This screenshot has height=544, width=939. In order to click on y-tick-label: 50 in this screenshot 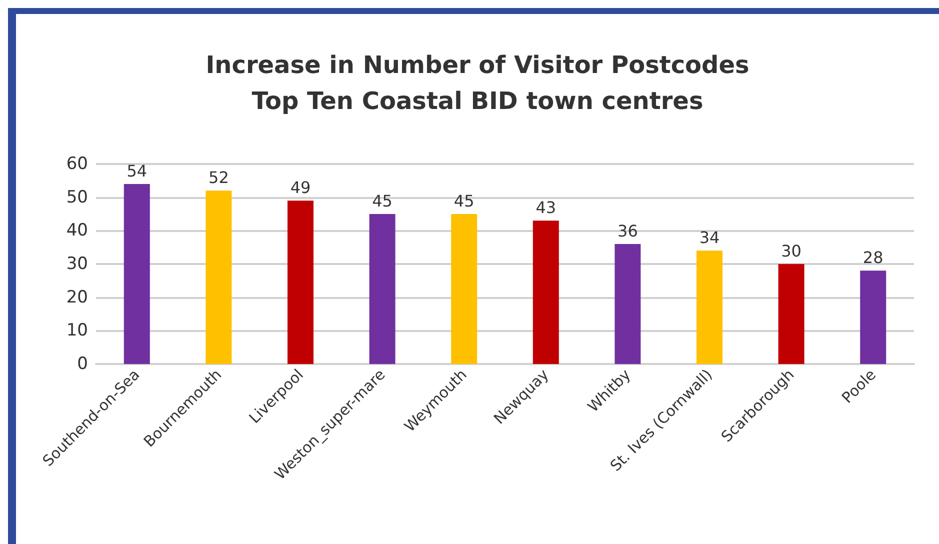, I will do `click(77, 197)`.